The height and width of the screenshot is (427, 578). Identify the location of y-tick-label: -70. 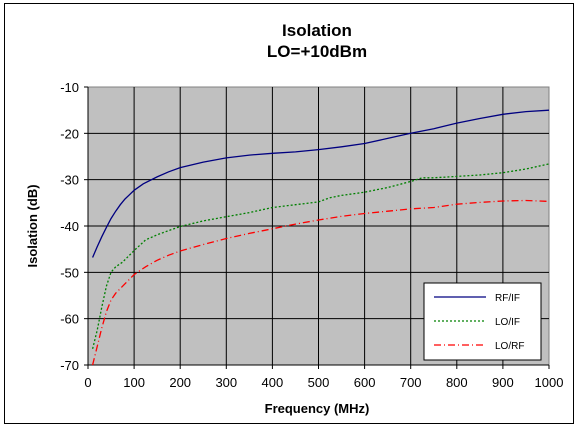
(69, 365).